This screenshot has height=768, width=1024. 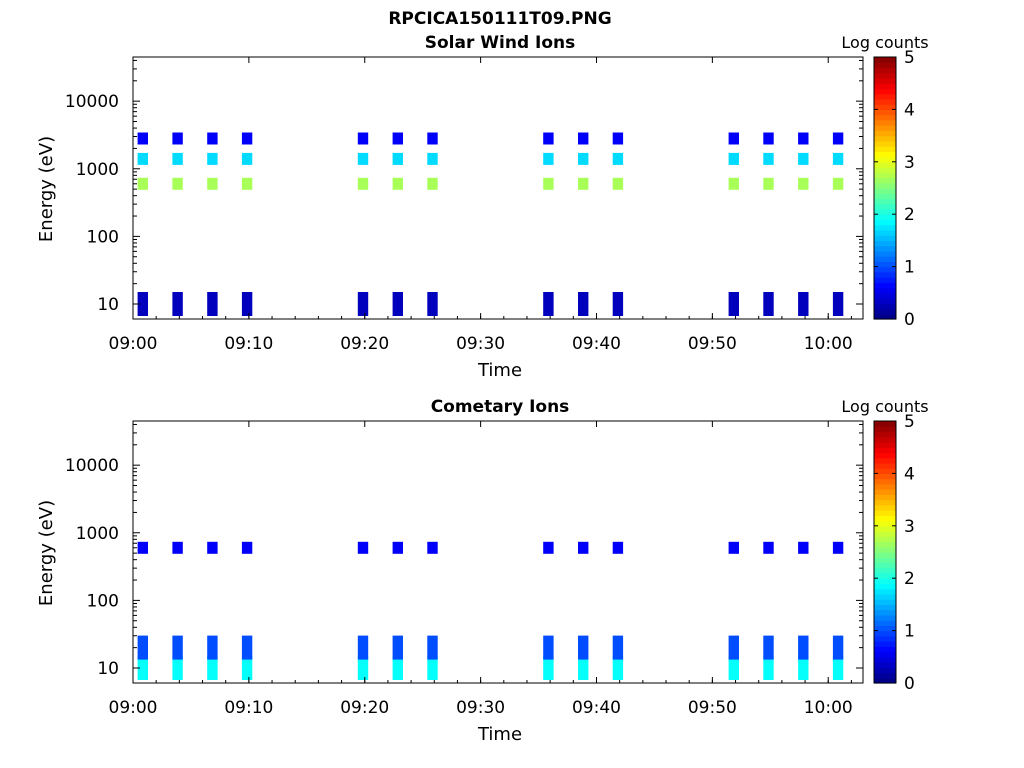 I want to click on cometary-colorbar-label: Log counts, so click(x=884, y=406).